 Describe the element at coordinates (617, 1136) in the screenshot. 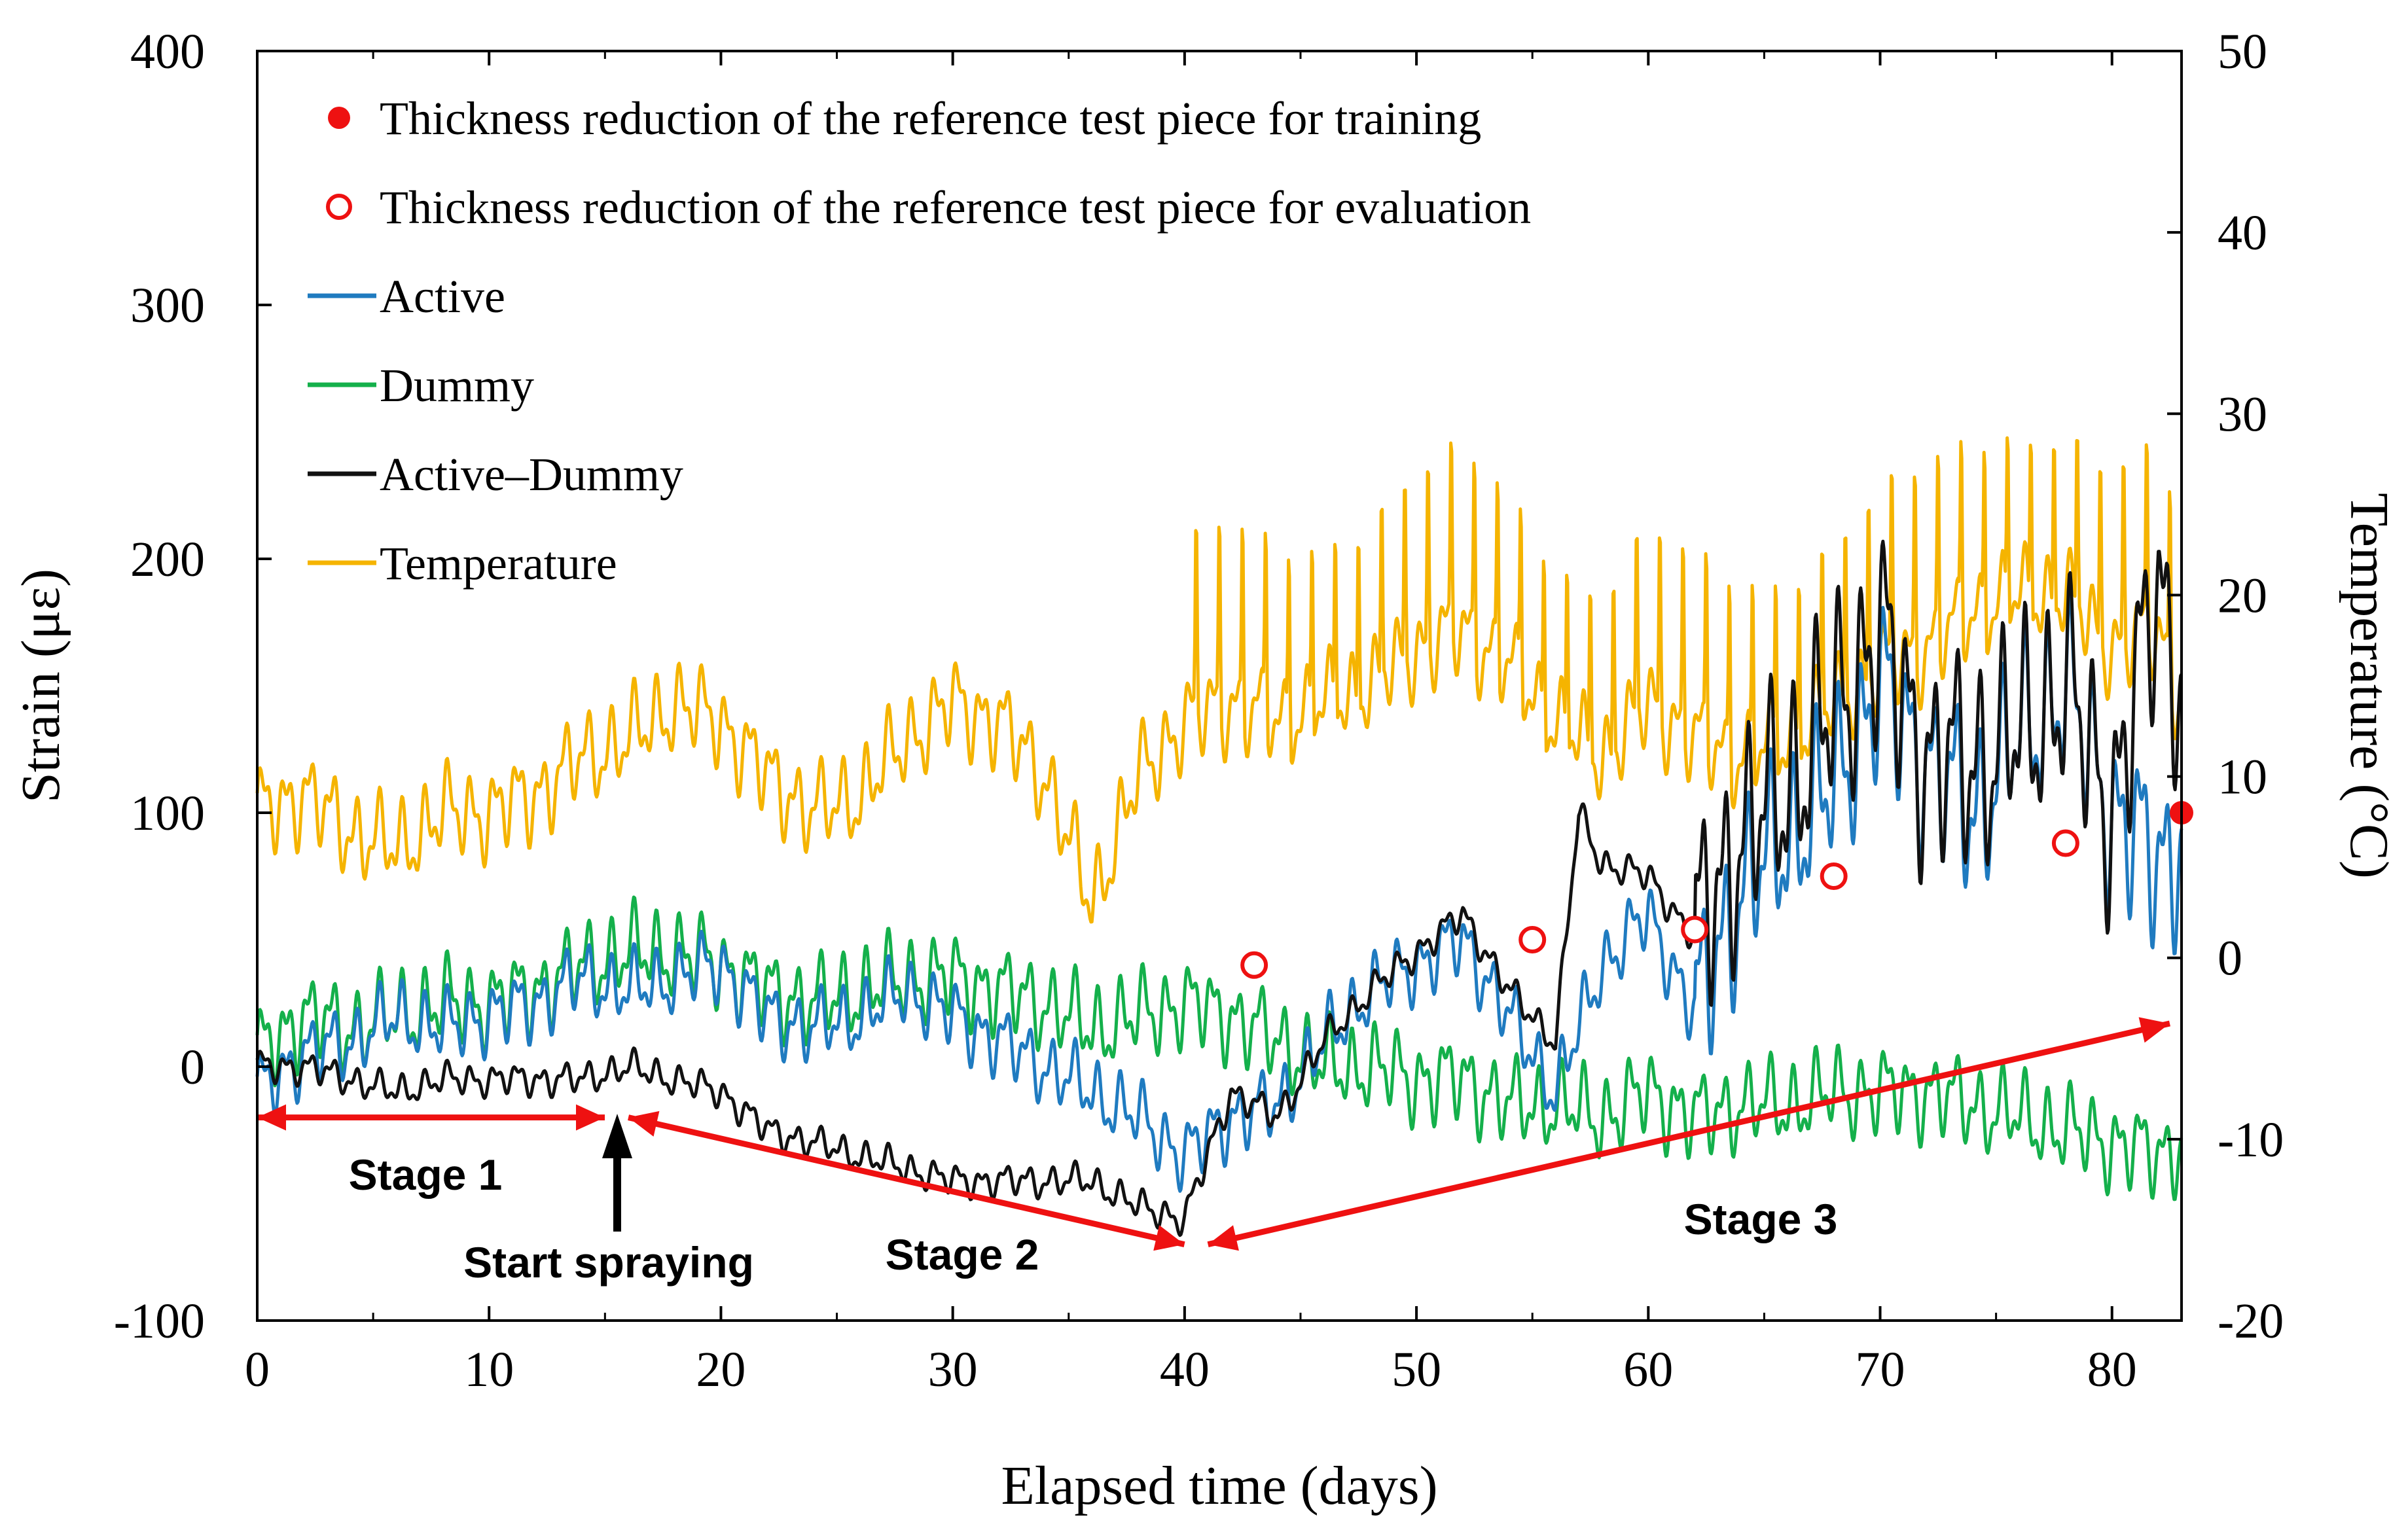

I see `start-spraying-arrow-head` at that location.